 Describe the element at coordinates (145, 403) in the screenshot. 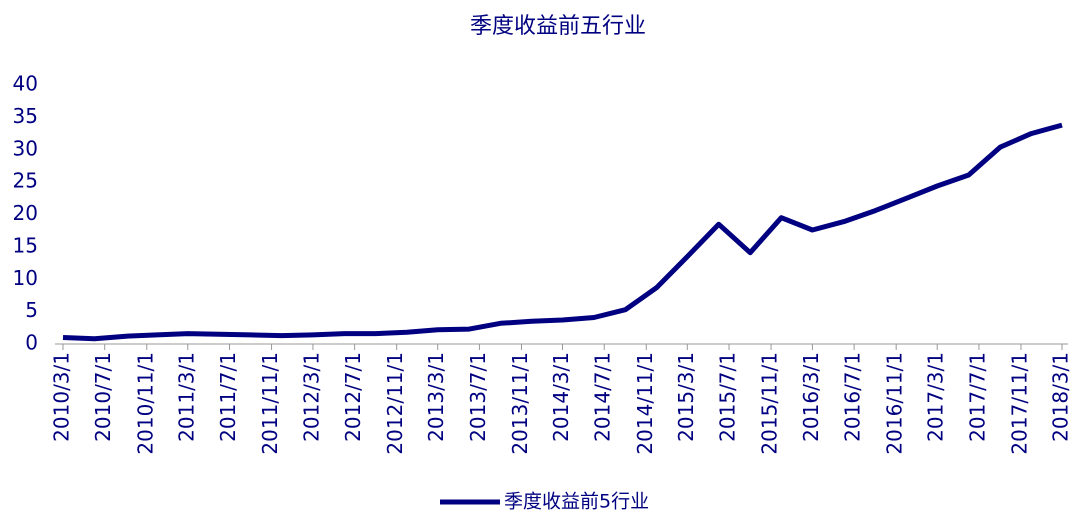

I see `x-tick-label: 2010/11/1` at that location.